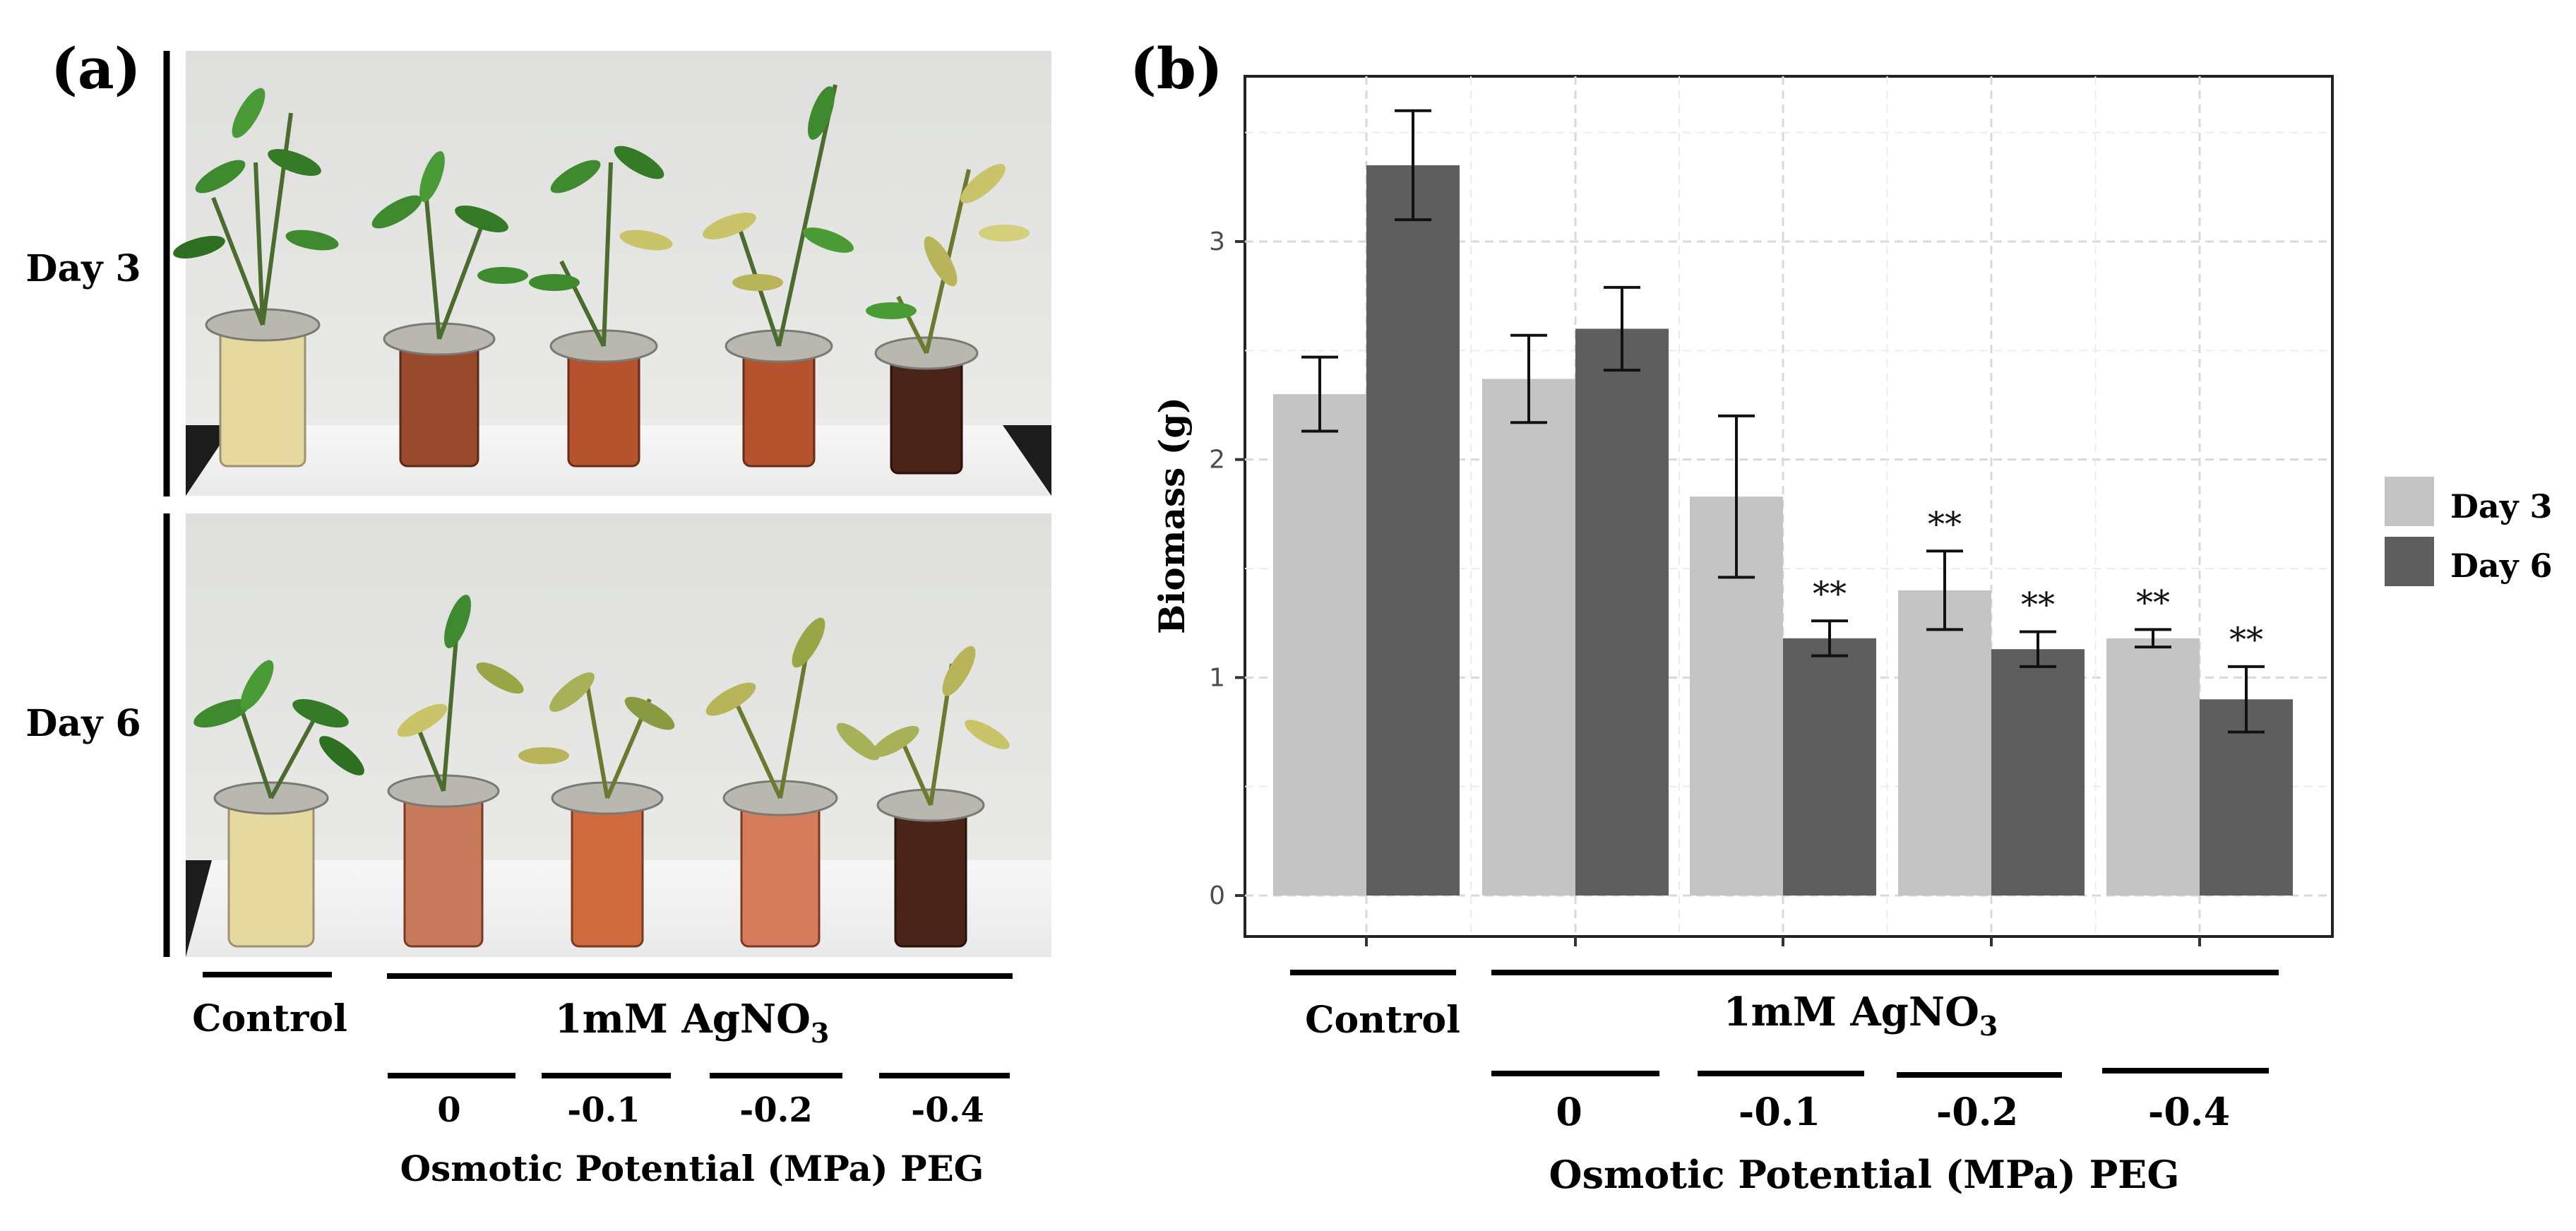 The width and height of the screenshot is (2576, 1231). I want to click on plant-day3-control, so click(256, 278).